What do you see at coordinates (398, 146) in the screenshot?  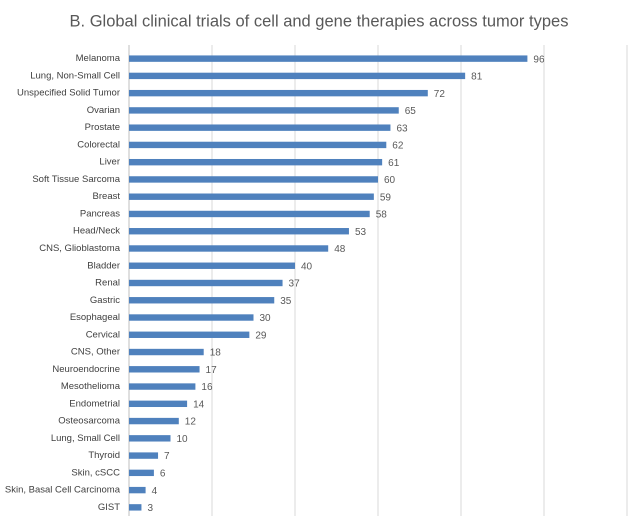 I see `value-label: 62` at bounding box center [398, 146].